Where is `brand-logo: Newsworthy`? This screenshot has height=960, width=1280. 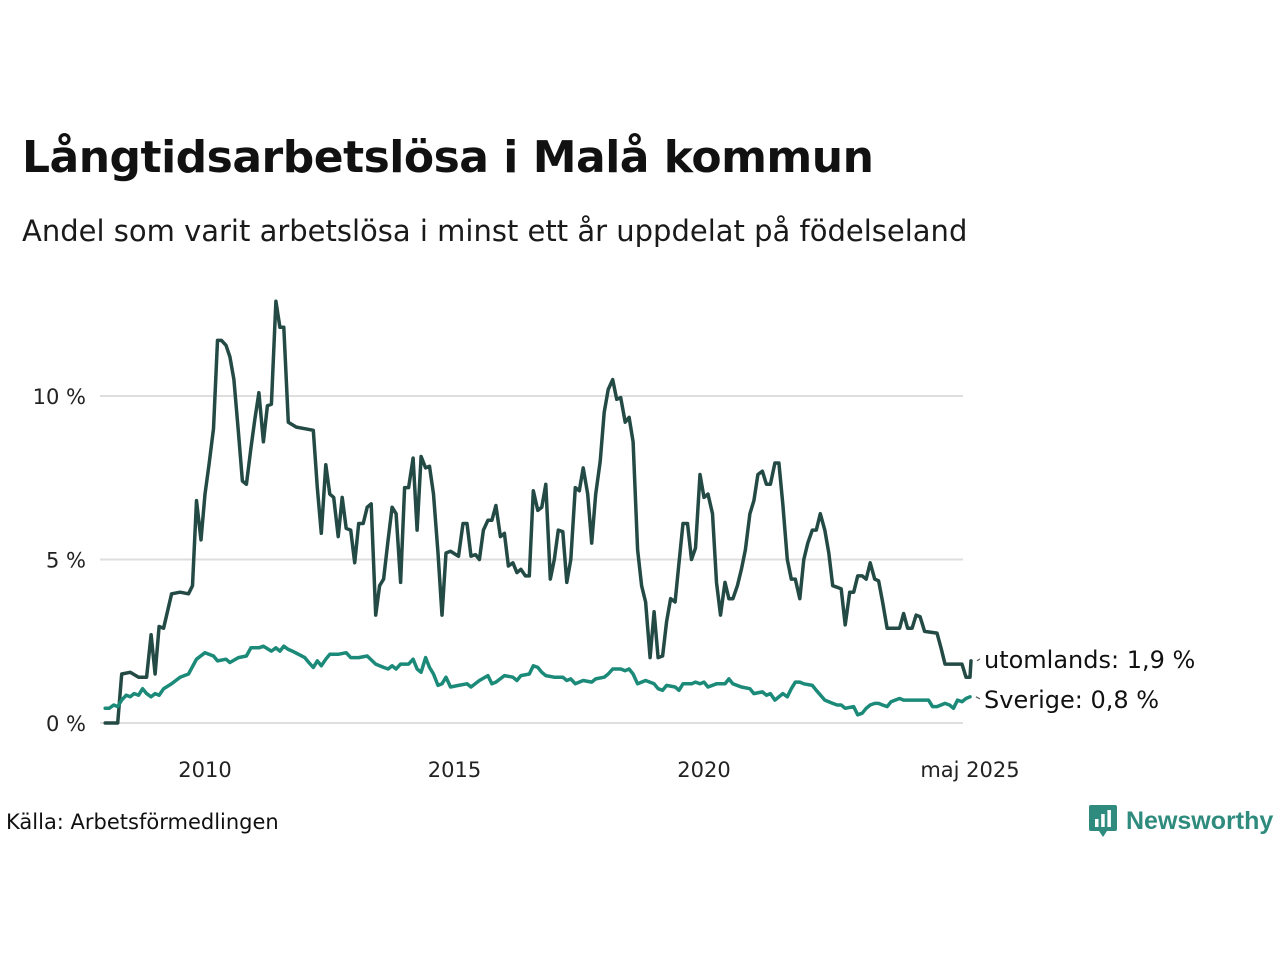 brand-logo: Newsworthy is located at coordinates (1180, 821).